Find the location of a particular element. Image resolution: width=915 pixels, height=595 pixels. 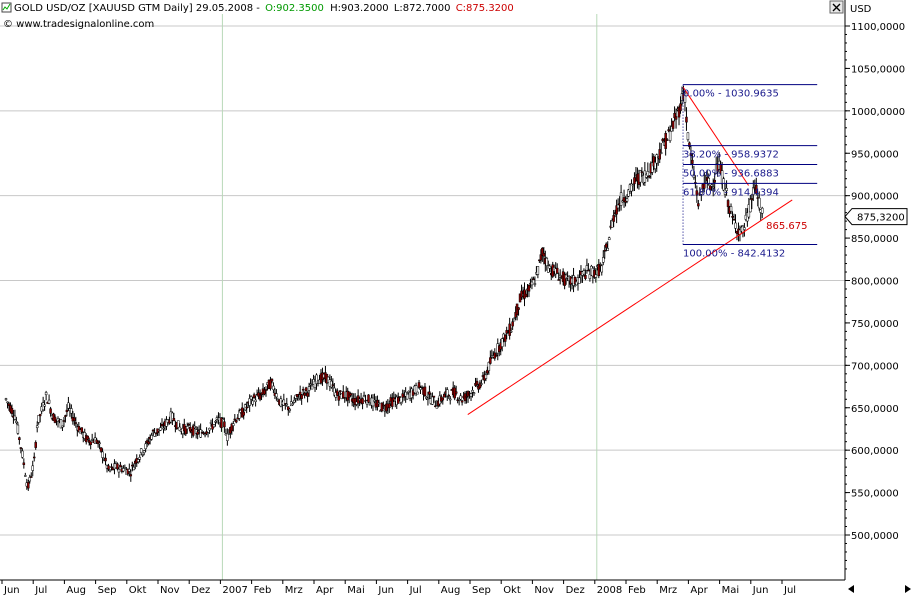

close-button is located at coordinates (836, 7).